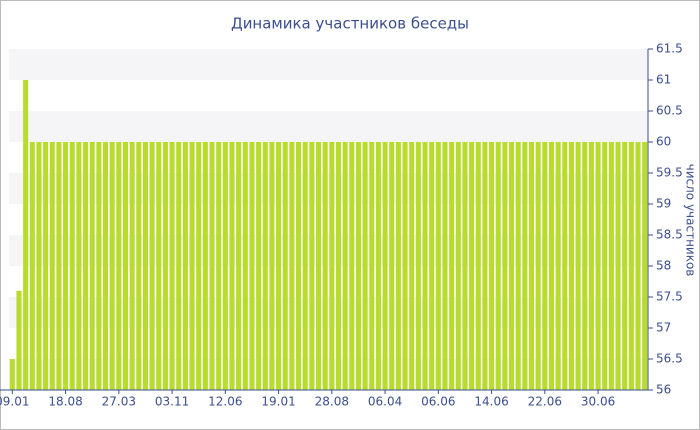 This screenshot has height=430, width=700. I want to click on x-tick-label: 18.08, so click(65, 402).